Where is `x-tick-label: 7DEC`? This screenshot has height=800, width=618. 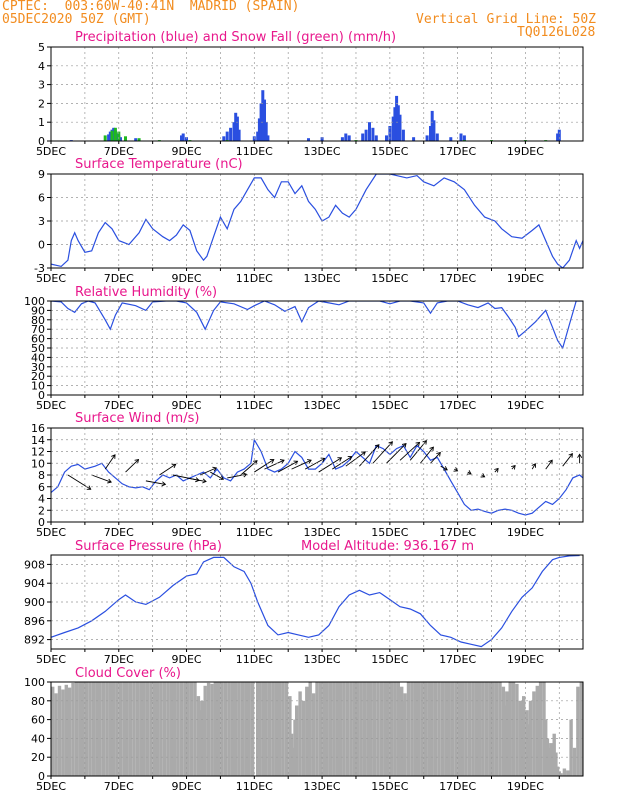 x-tick-label: 7DEC is located at coordinates (119, 405).